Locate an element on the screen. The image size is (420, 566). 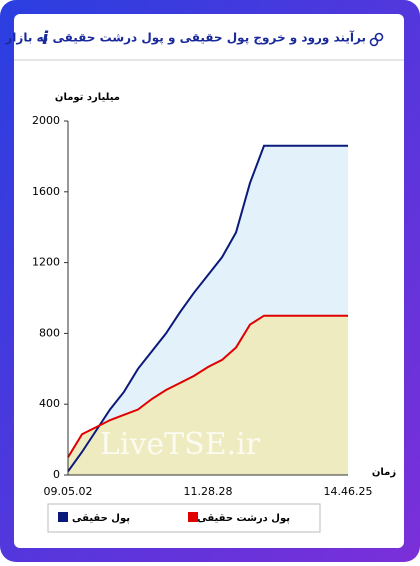
x-tick-label: 11.28.28 is located at coordinates (208, 491).